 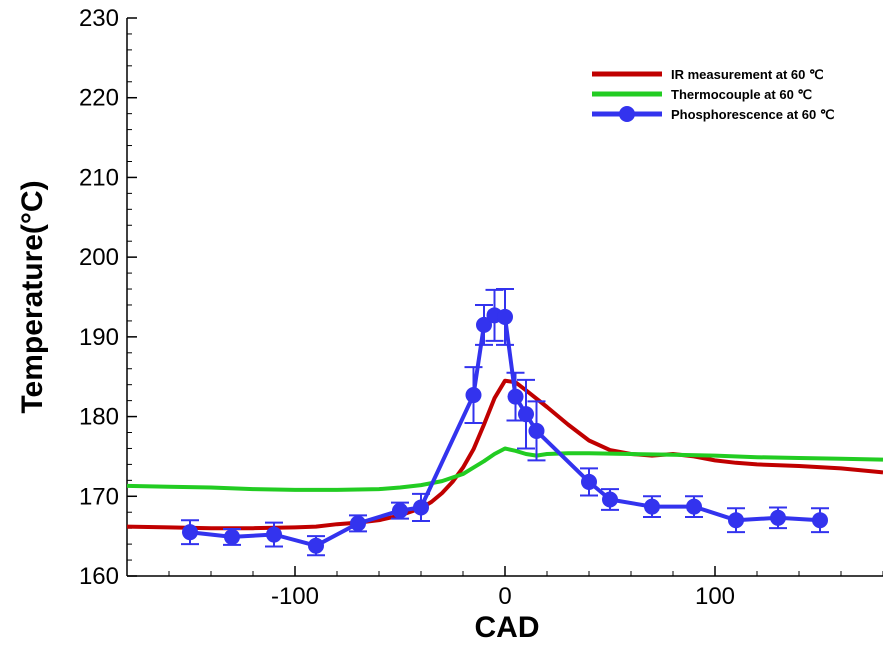 What do you see at coordinates (32, 296) in the screenshot?
I see `y-axis-title: Temperature(°C)` at bounding box center [32, 296].